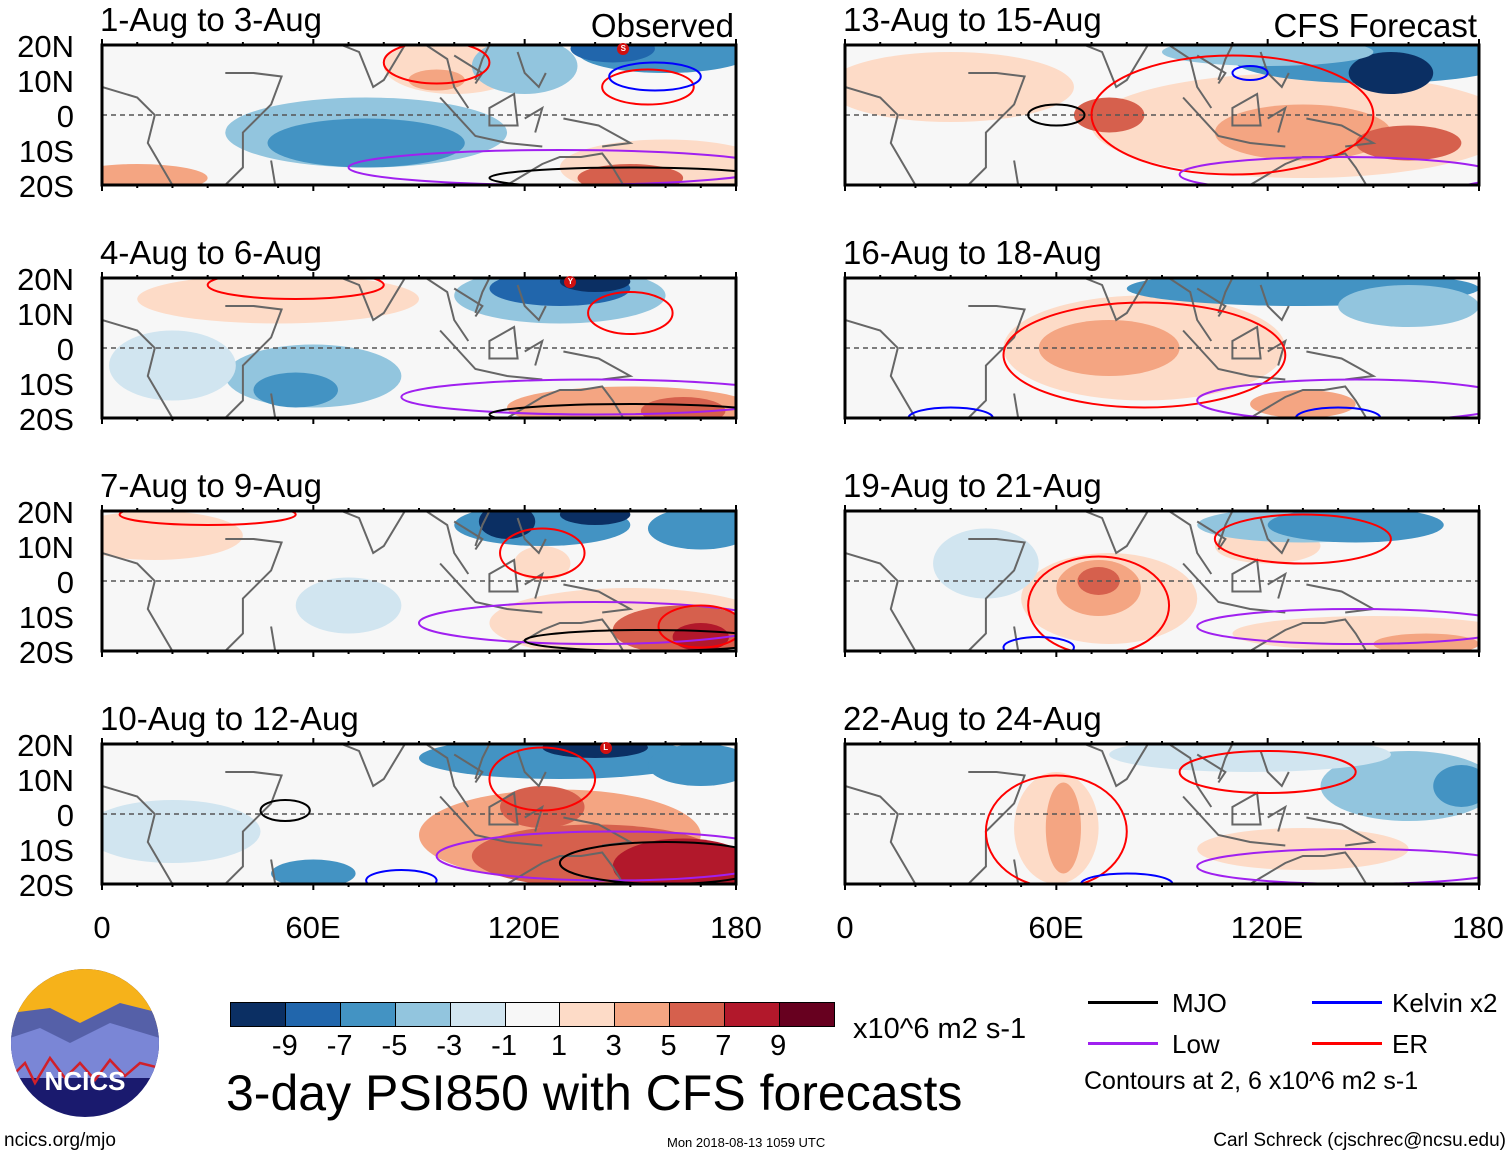 This screenshot has width=1510, height=1158. I want to click on storm-marker: S, so click(623, 48).